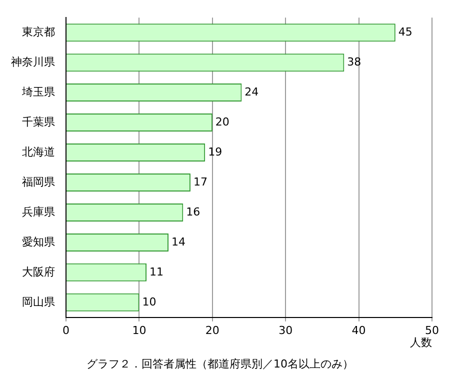  Describe the element at coordinates (405, 31) in the screenshot. I see `data-label: 45` at that location.